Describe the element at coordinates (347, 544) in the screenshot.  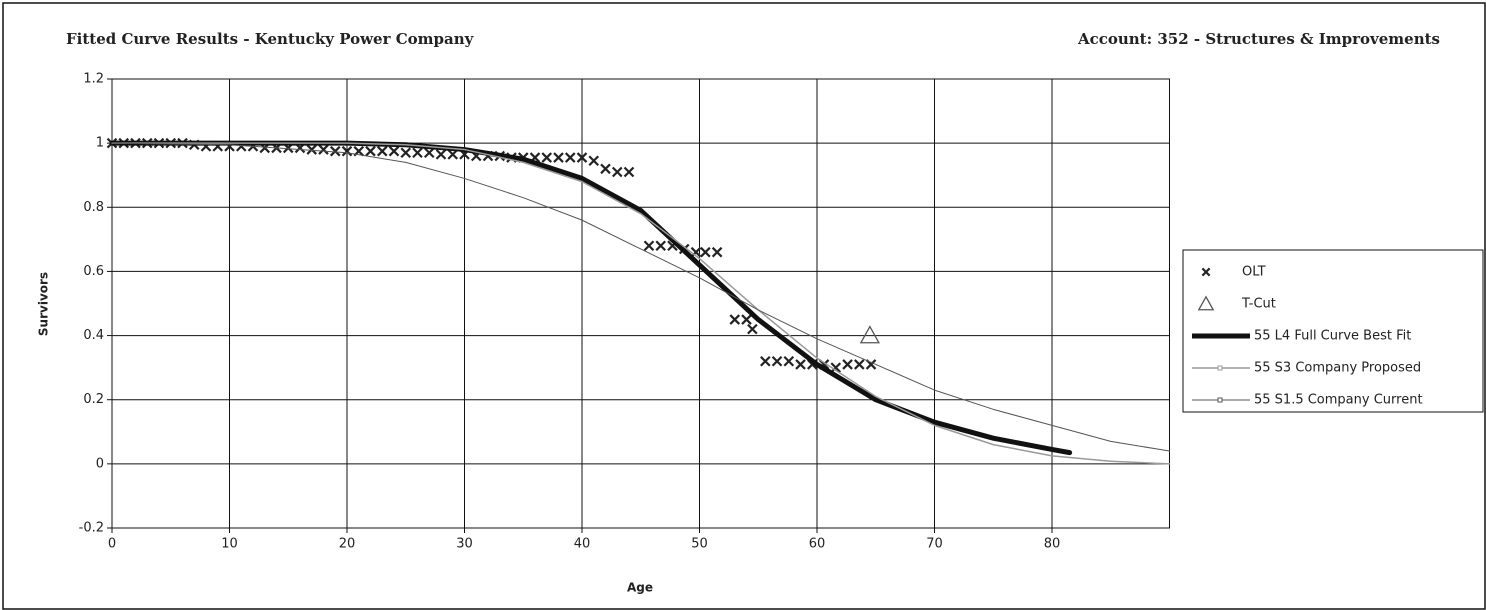
I see `x-tick-label: 20` at that location.